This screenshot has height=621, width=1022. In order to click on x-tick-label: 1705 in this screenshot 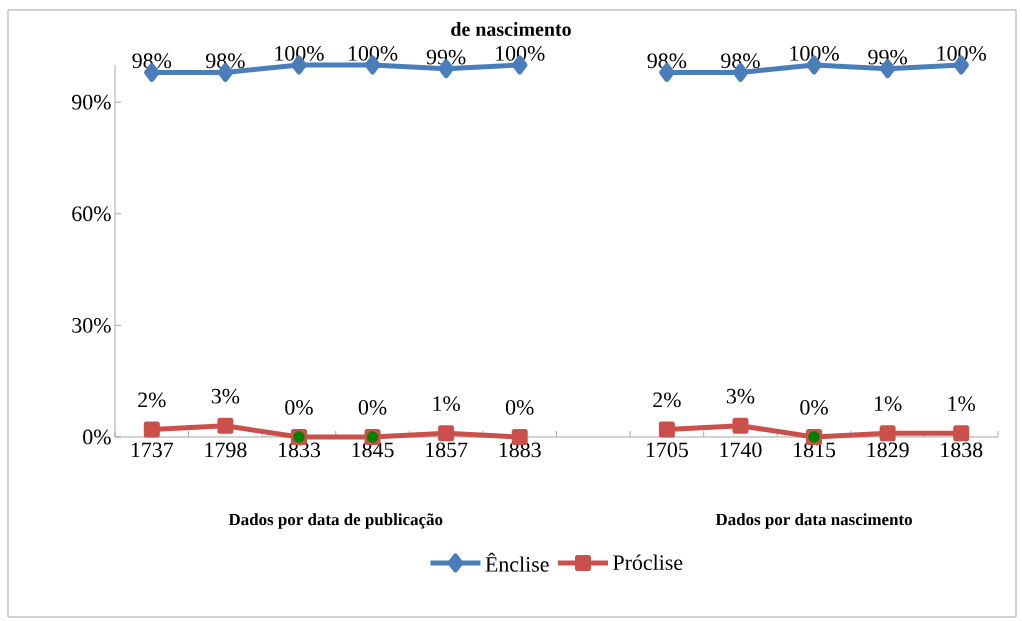, I will do `click(667, 450)`.